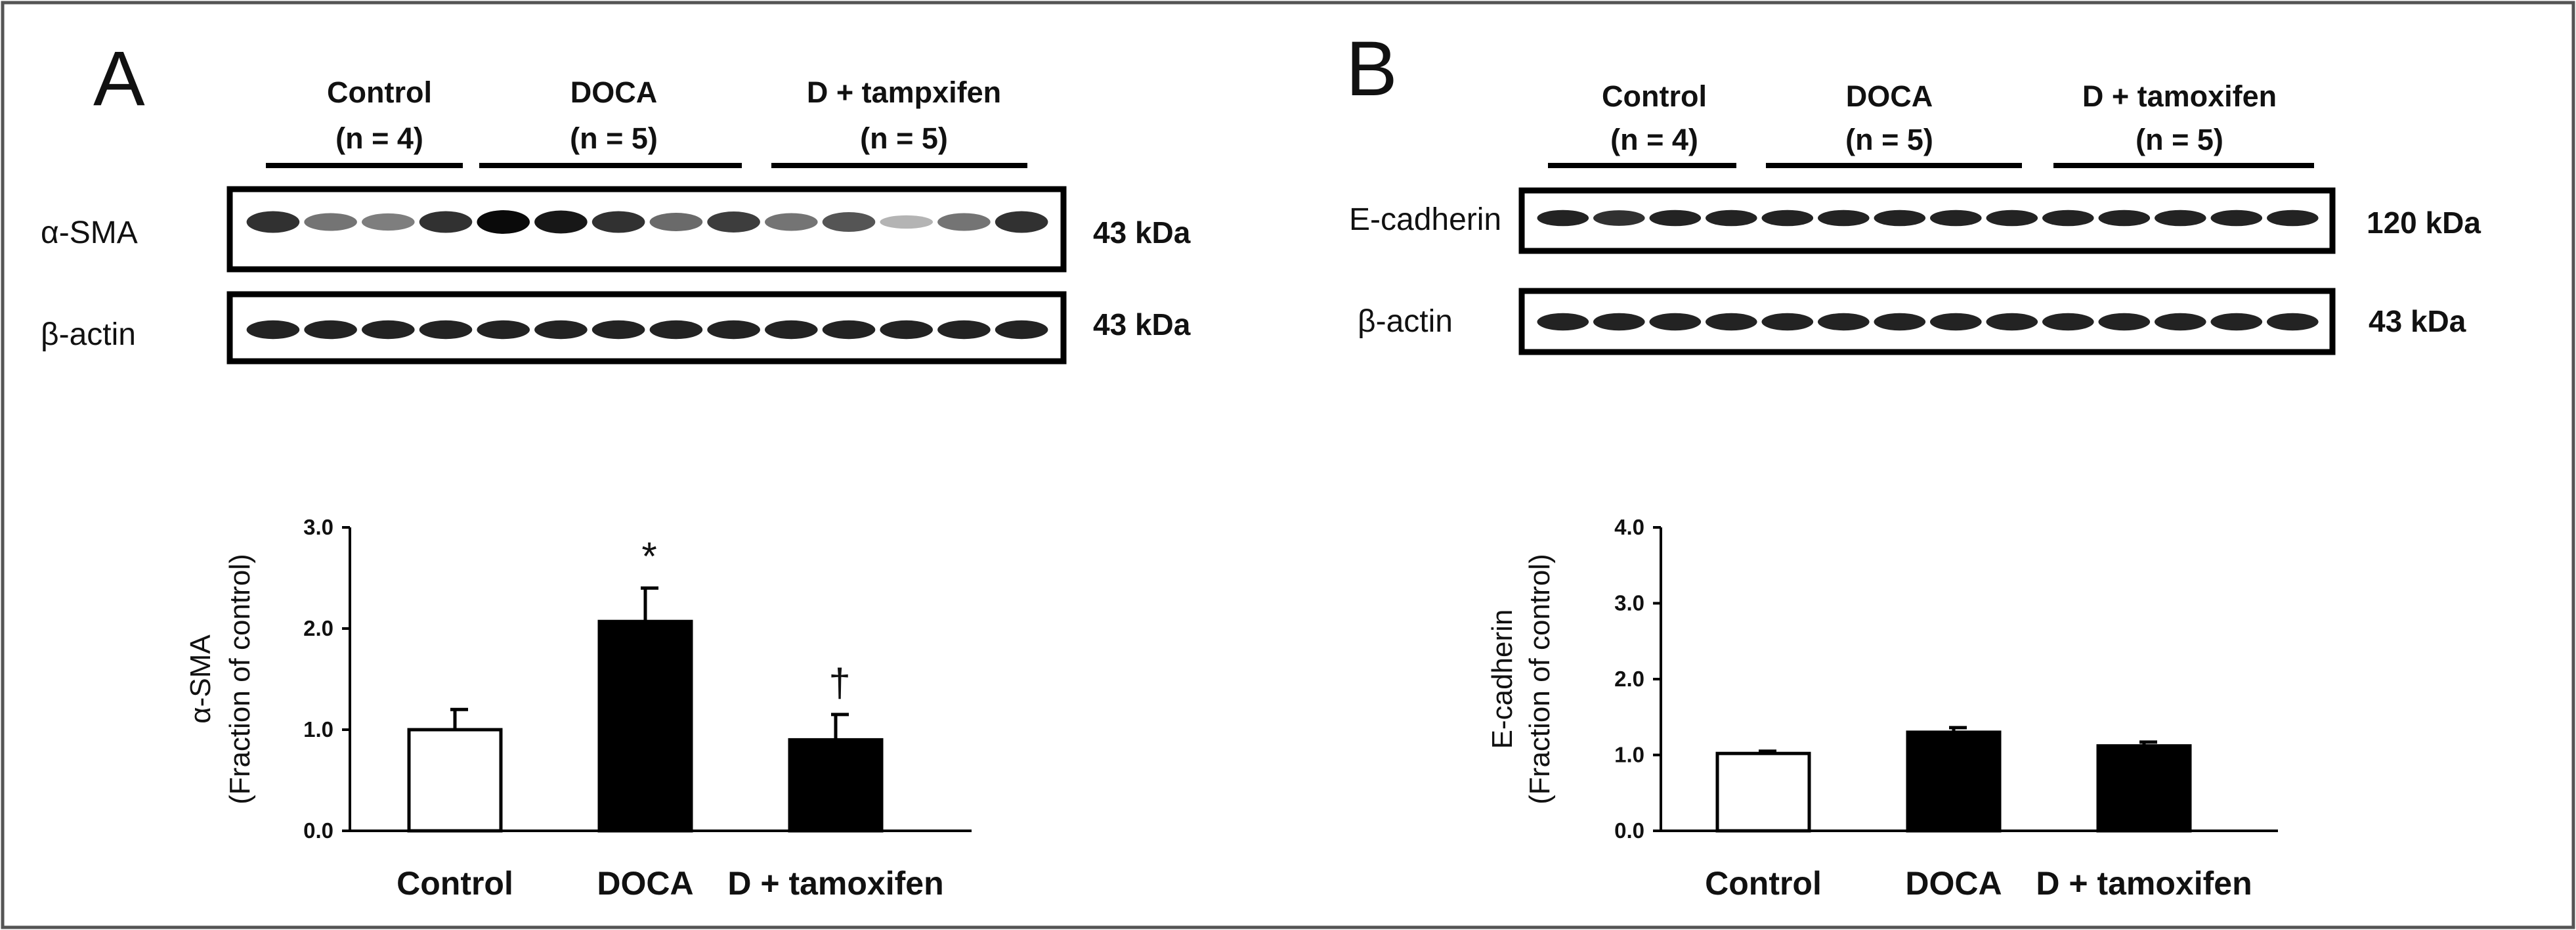 The height and width of the screenshot is (930, 2576). What do you see at coordinates (2144, 883) in the screenshot?
I see `category-label: D + tamoxifen` at bounding box center [2144, 883].